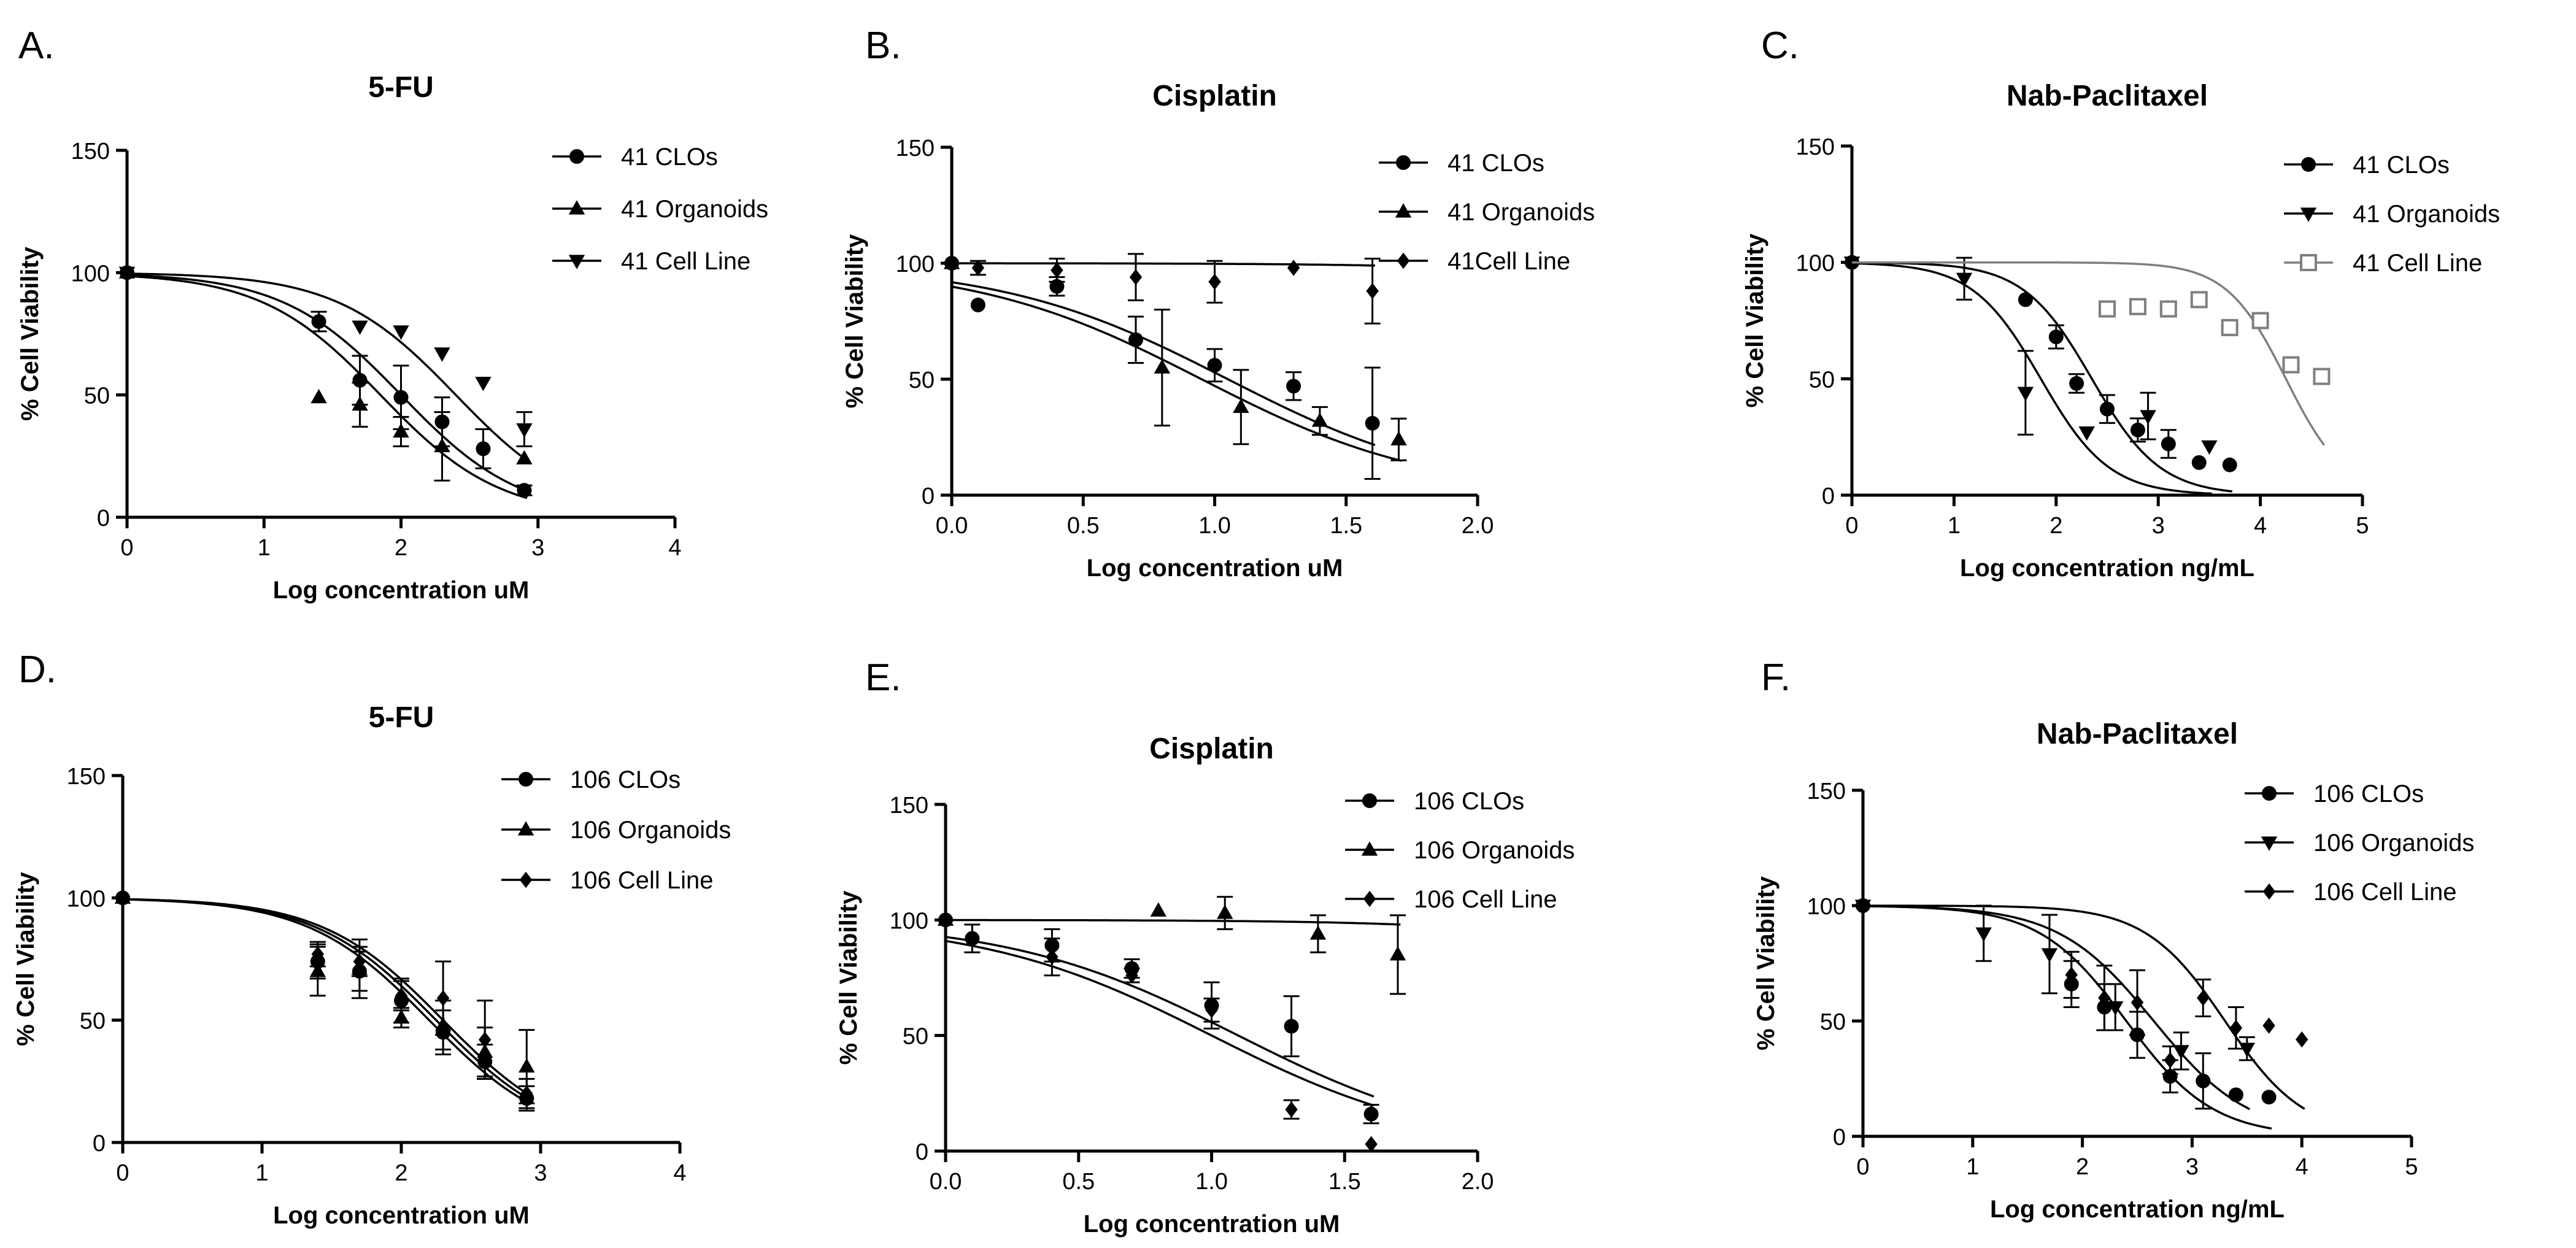 The width and height of the screenshot is (2576, 1248). What do you see at coordinates (1780, 46) in the screenshot?
I see `panel-label: C.` at bounding box center [1780, 46].